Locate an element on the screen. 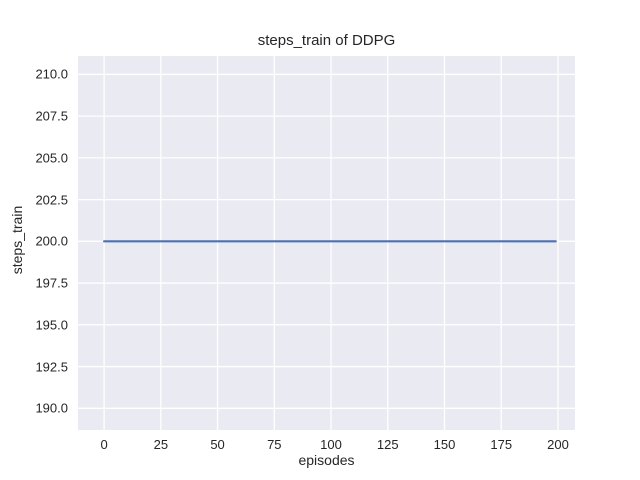 The width and height of the screenshot is (640, 480). x-tick-label: 150 is located at coordinates (444, 444).